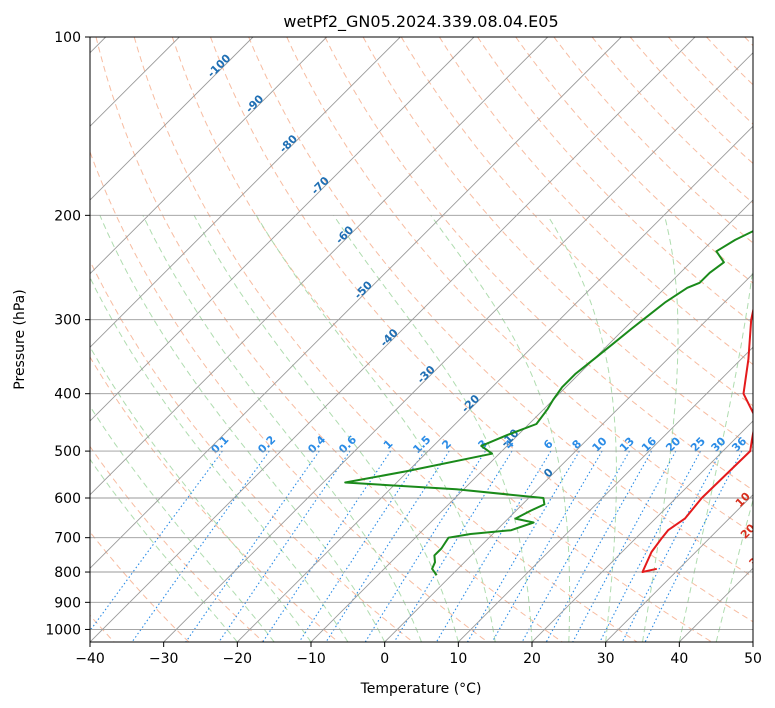 Image resolution: width=775 pixels, height=708 pixels. I want to click on x-tick-label: −10, so click(311, 659).